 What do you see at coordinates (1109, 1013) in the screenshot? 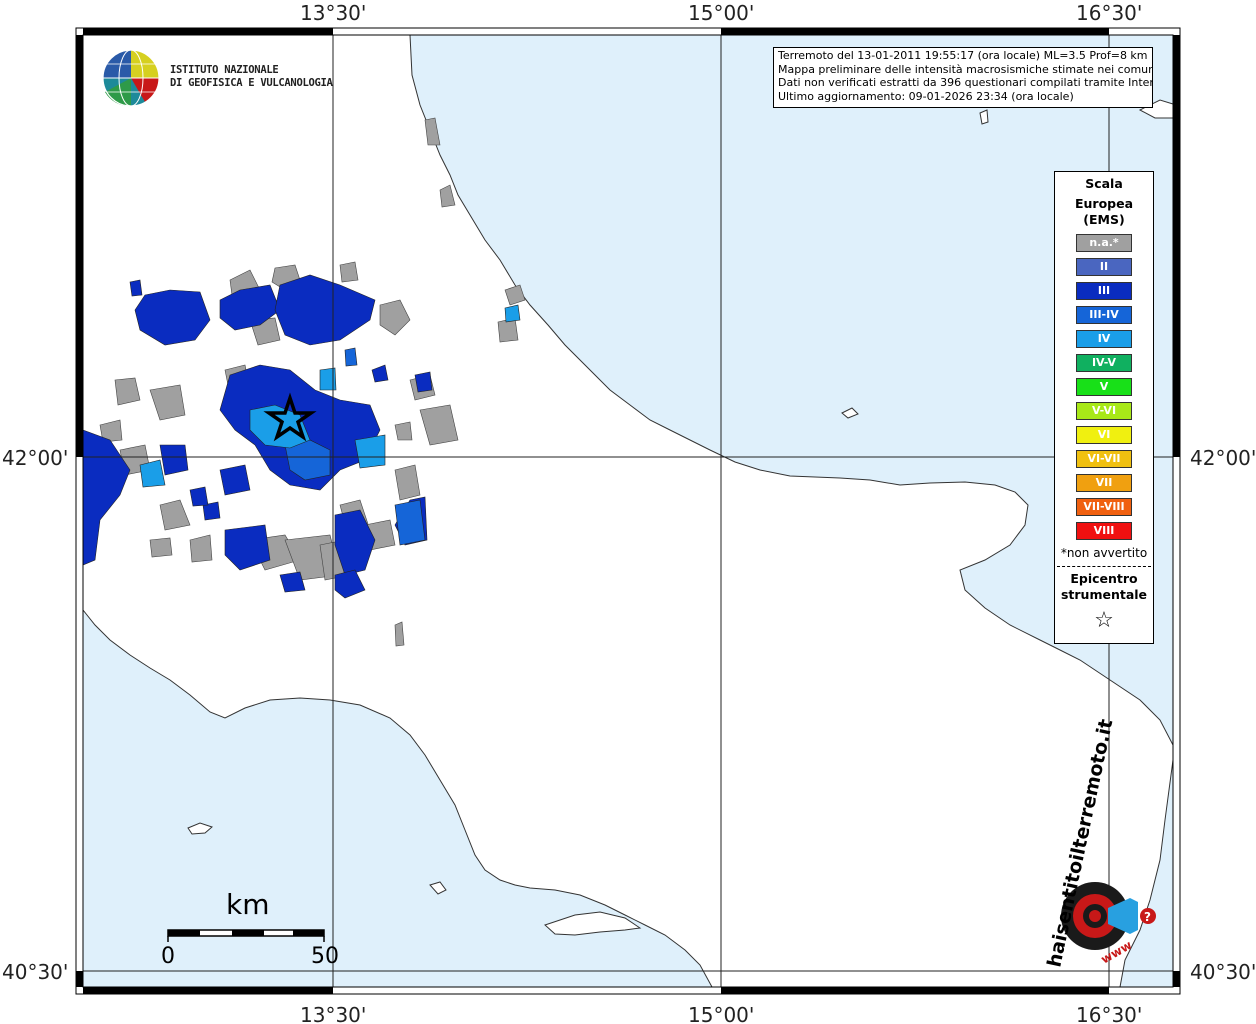
I see `bottom-label-3: 16°30'` at bounding box center [1109, 1013].